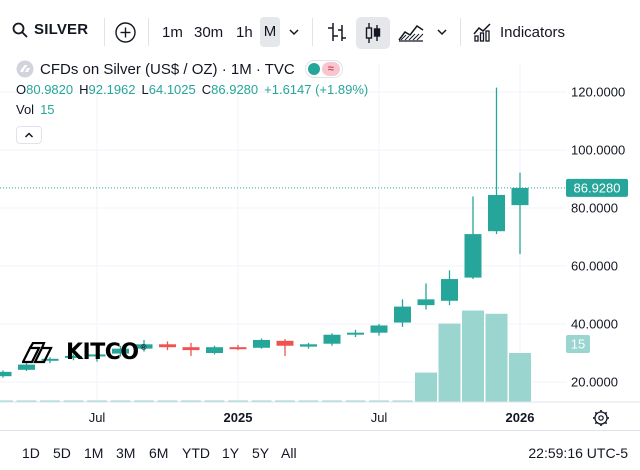  I want to click on range-5d: 5D, so click(62, 453).